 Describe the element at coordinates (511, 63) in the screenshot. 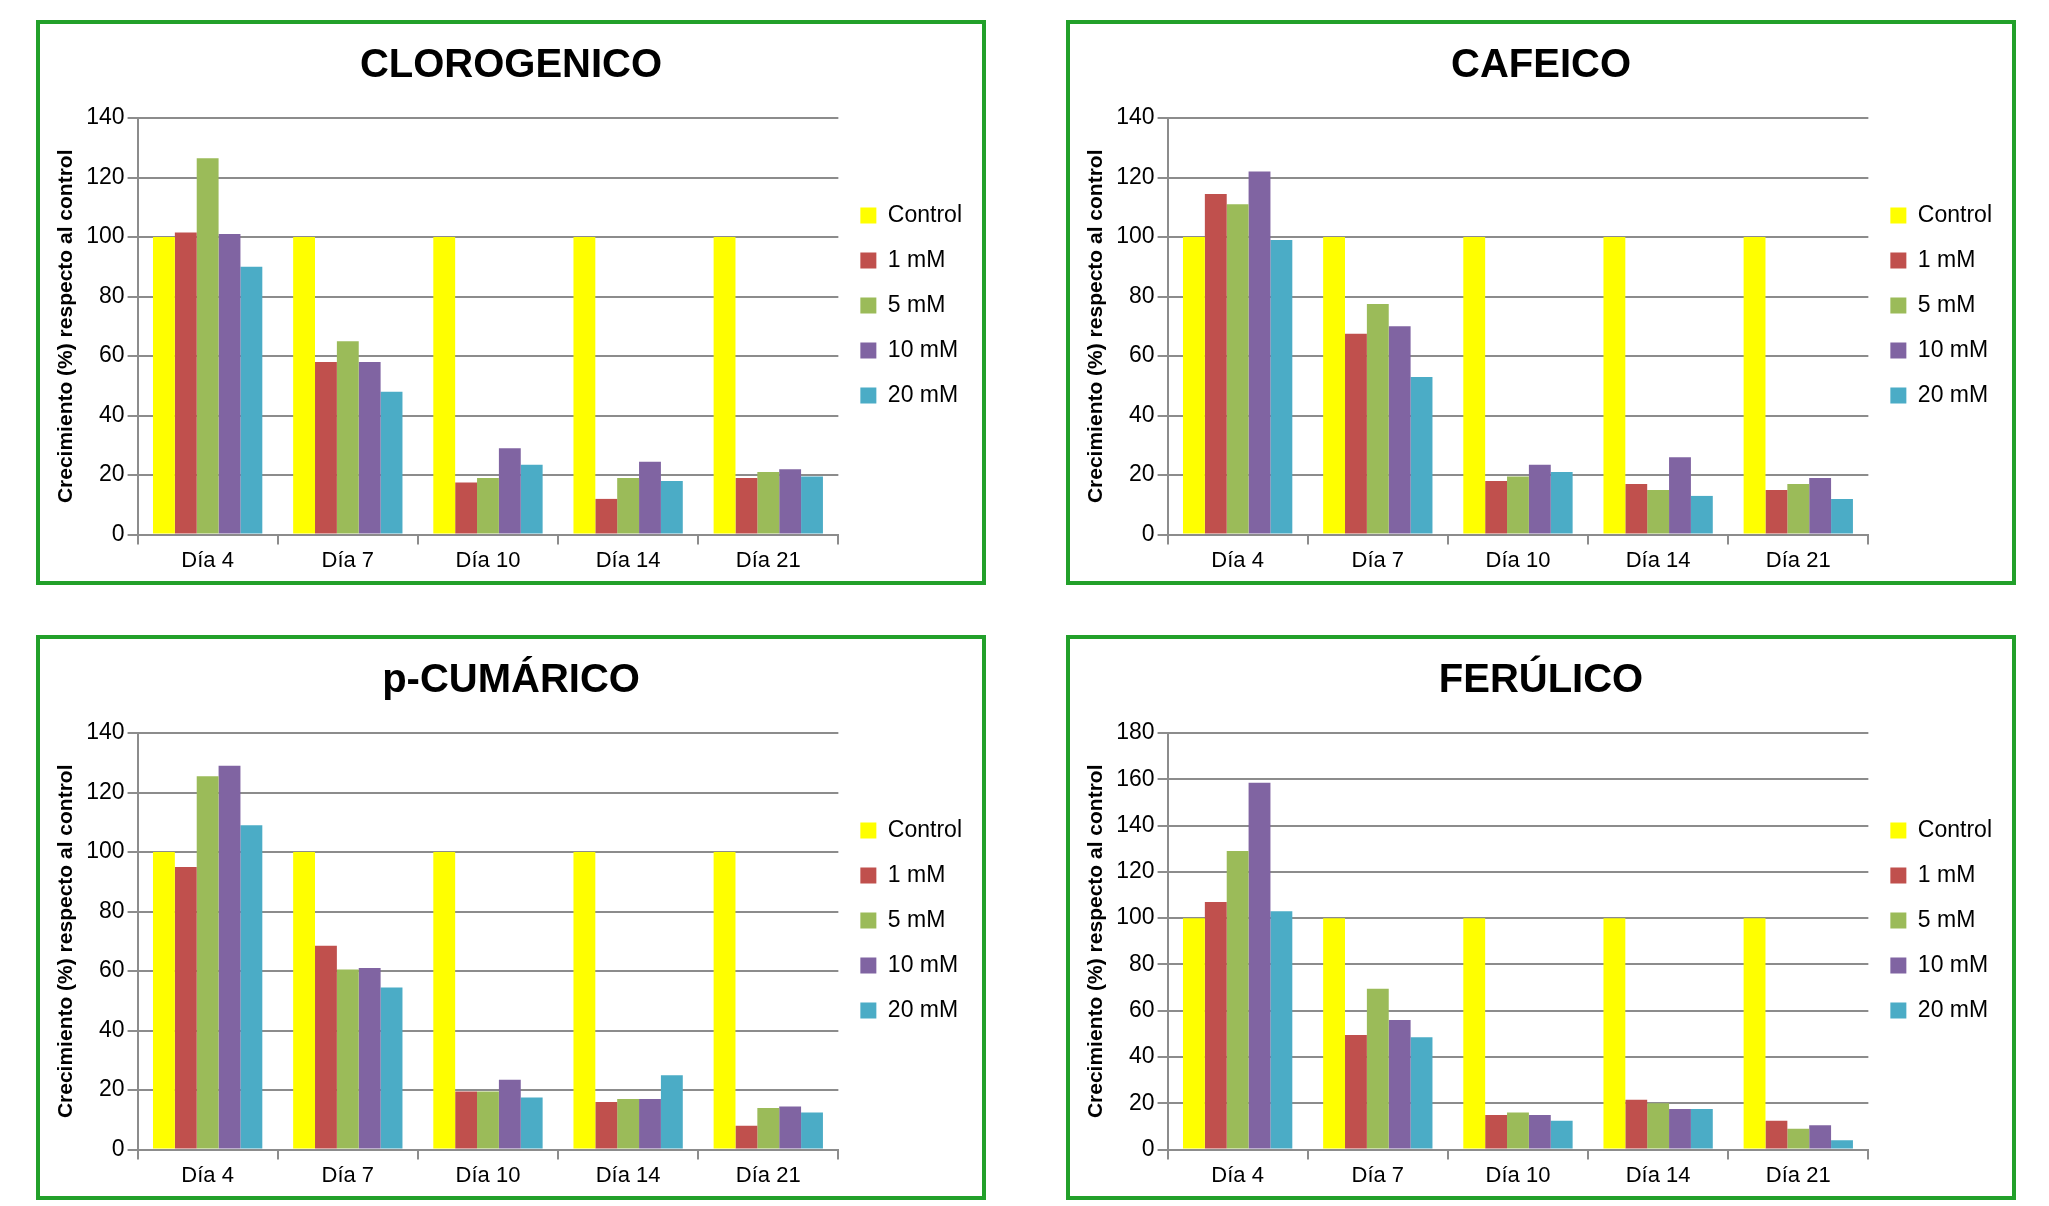

I see `chart-title: CLOROGENICO` at that location.